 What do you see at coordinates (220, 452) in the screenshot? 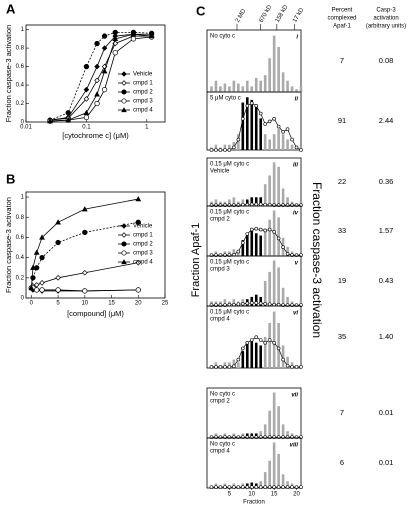
I see `annotation: cmpd 4` at bounding box center [220, 452].